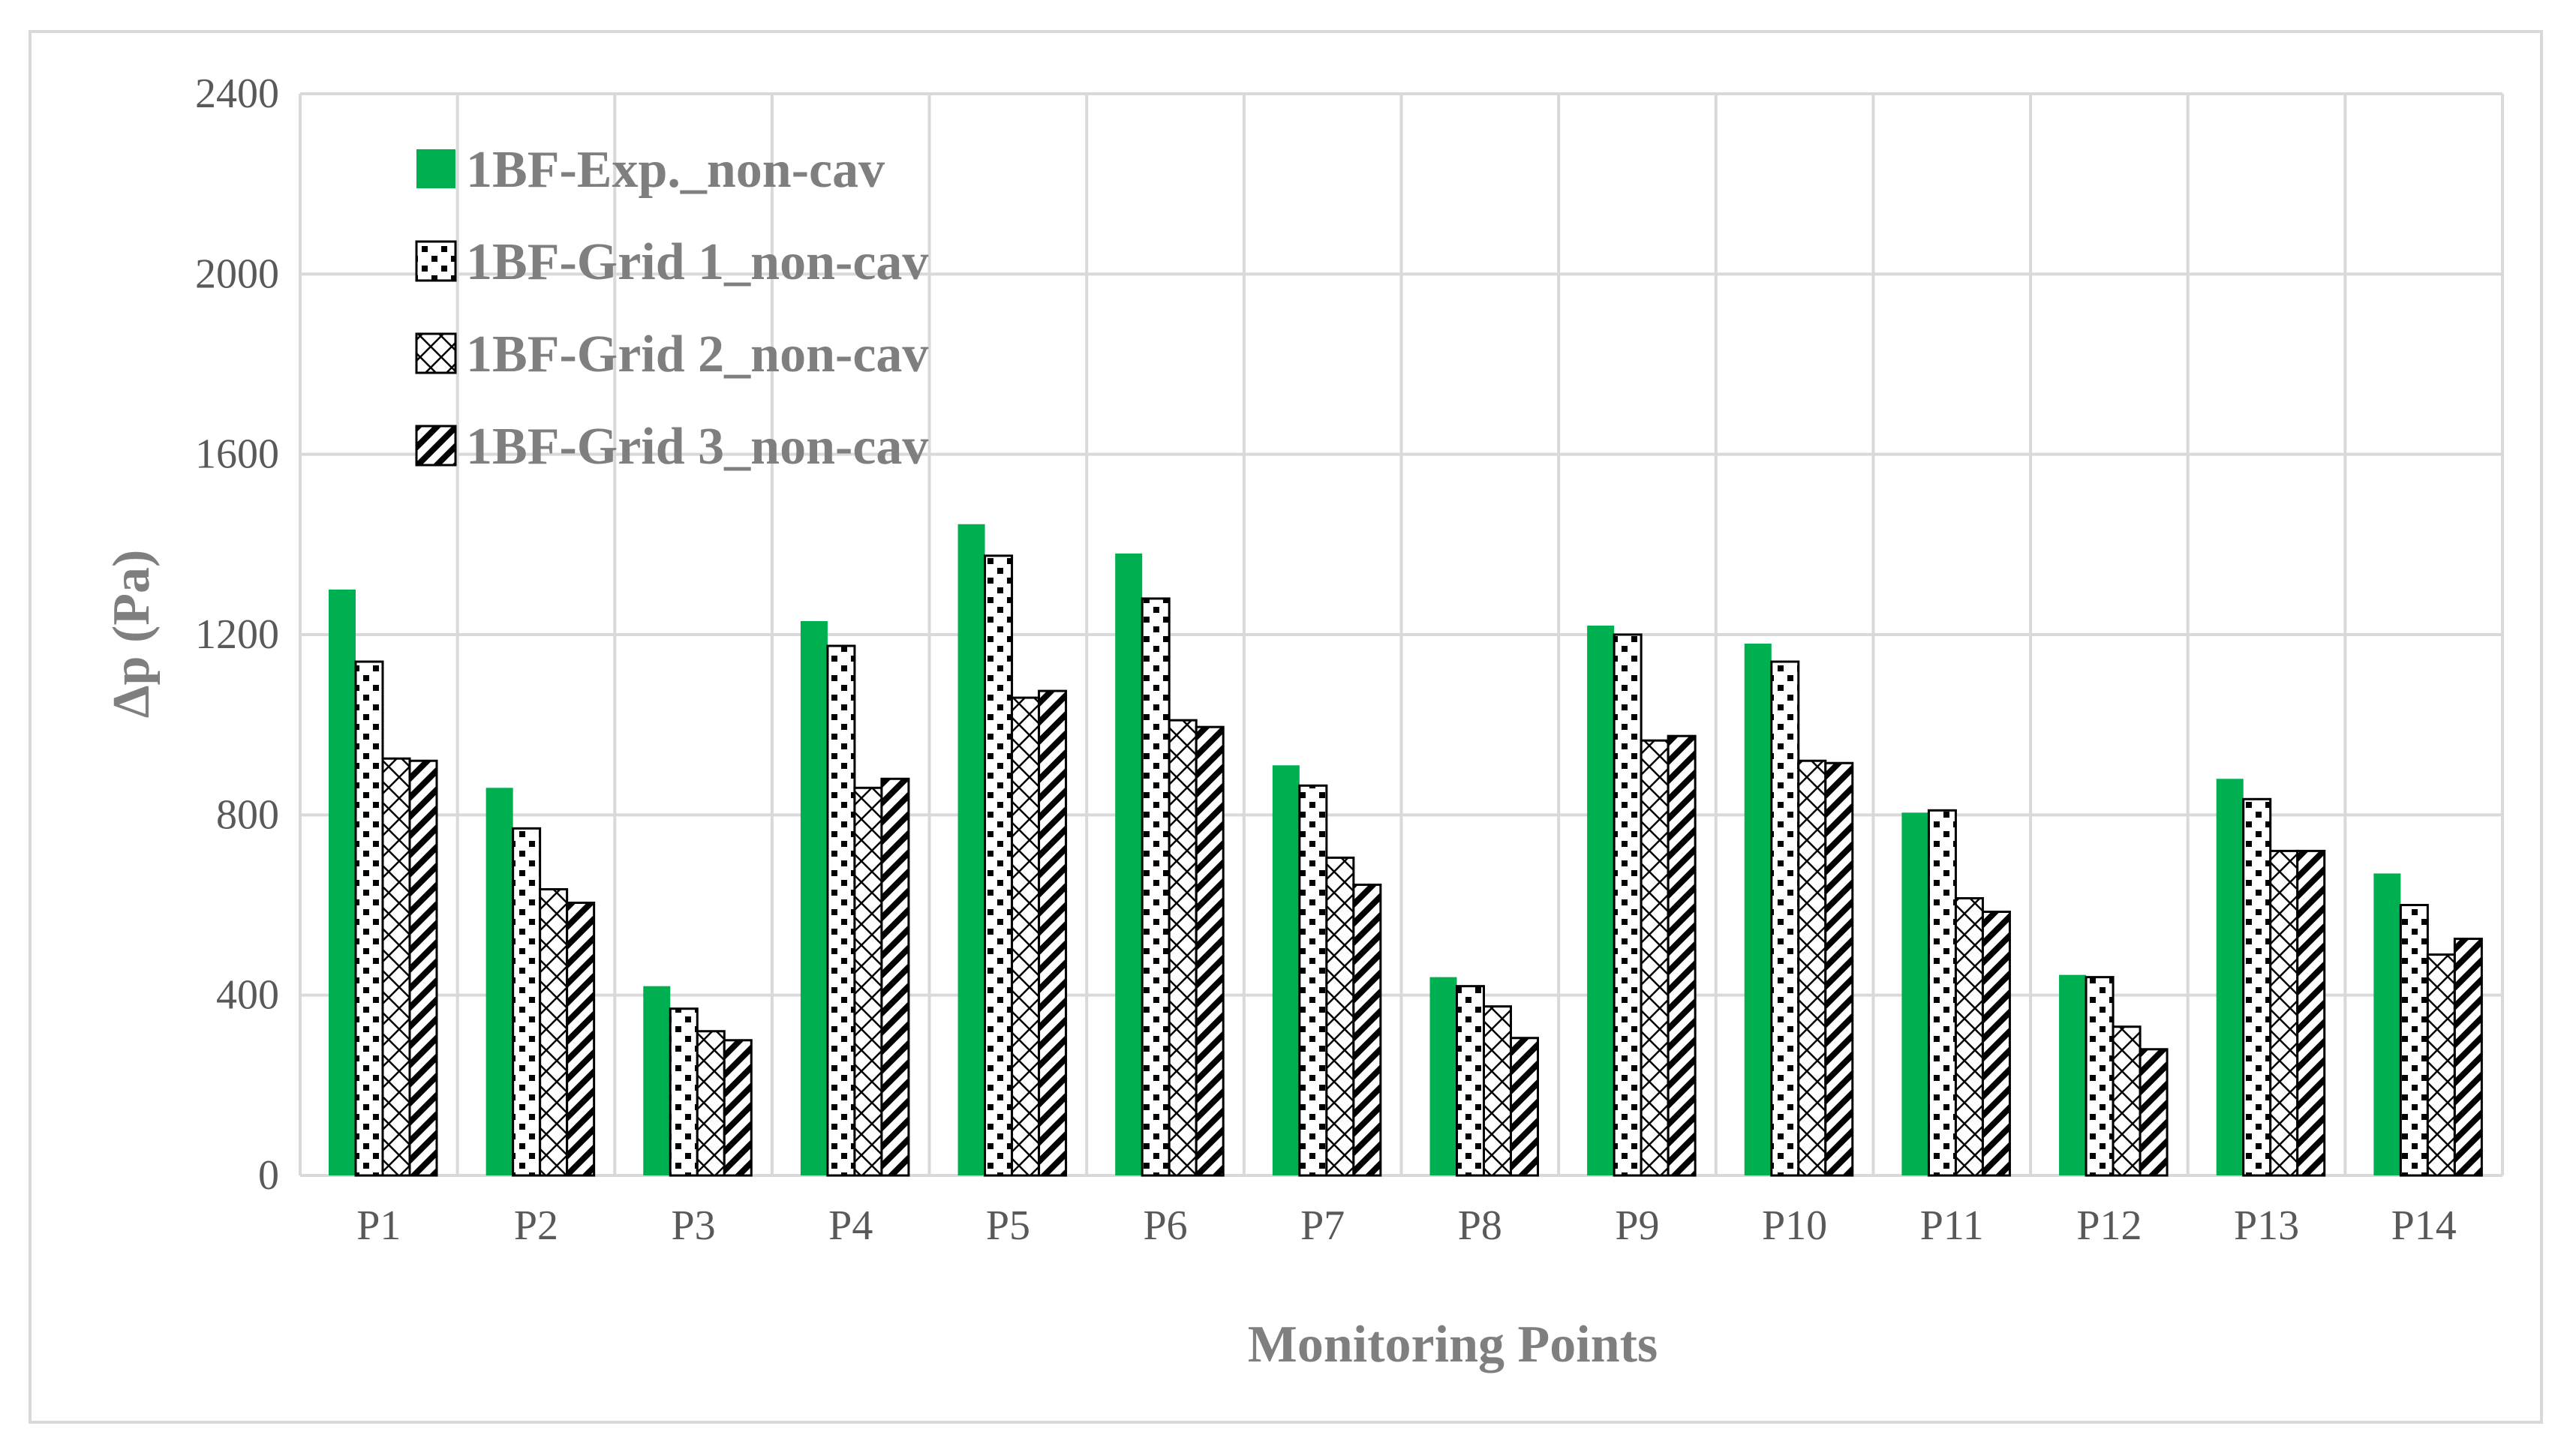 The image size is (2570, 1456). What do you see at coordinates (237, 454) in the screenshot?
I see `y-tick-label: 1600` at bounding box center [237, 454].